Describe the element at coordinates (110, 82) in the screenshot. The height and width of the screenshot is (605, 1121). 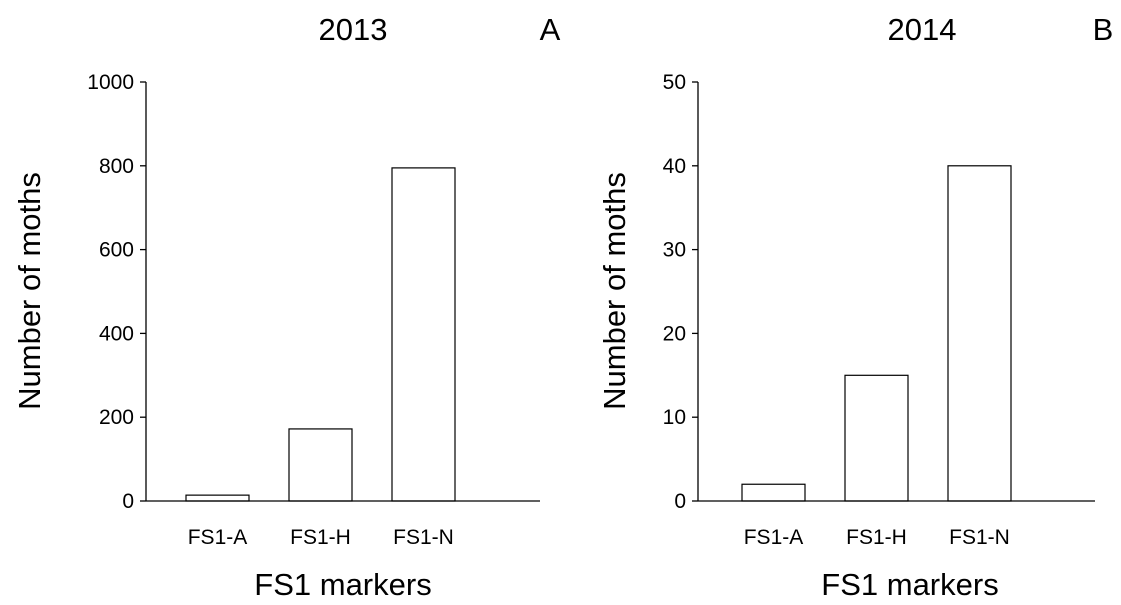
I see `y-tick-label: 1000` at that location.